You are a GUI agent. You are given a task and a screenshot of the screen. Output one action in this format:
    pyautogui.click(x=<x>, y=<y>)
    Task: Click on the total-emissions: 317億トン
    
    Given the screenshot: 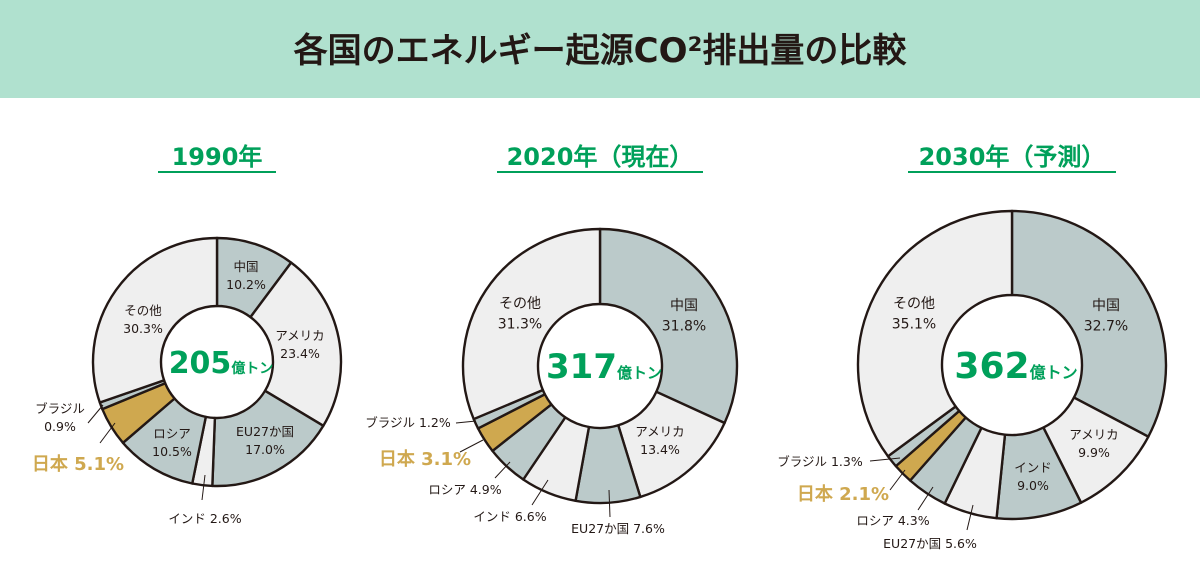 What is the action you would take?
    pyautogui.click(x=604, y=367)
    